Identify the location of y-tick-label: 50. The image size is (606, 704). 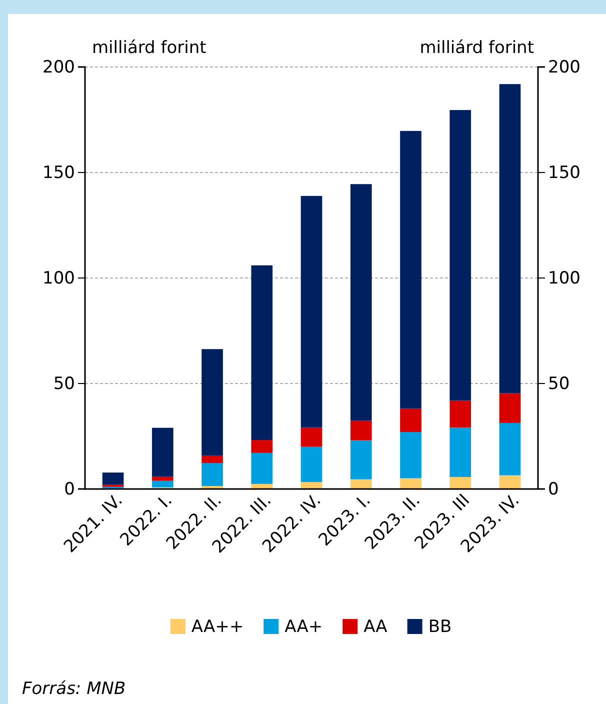
(64, 384).